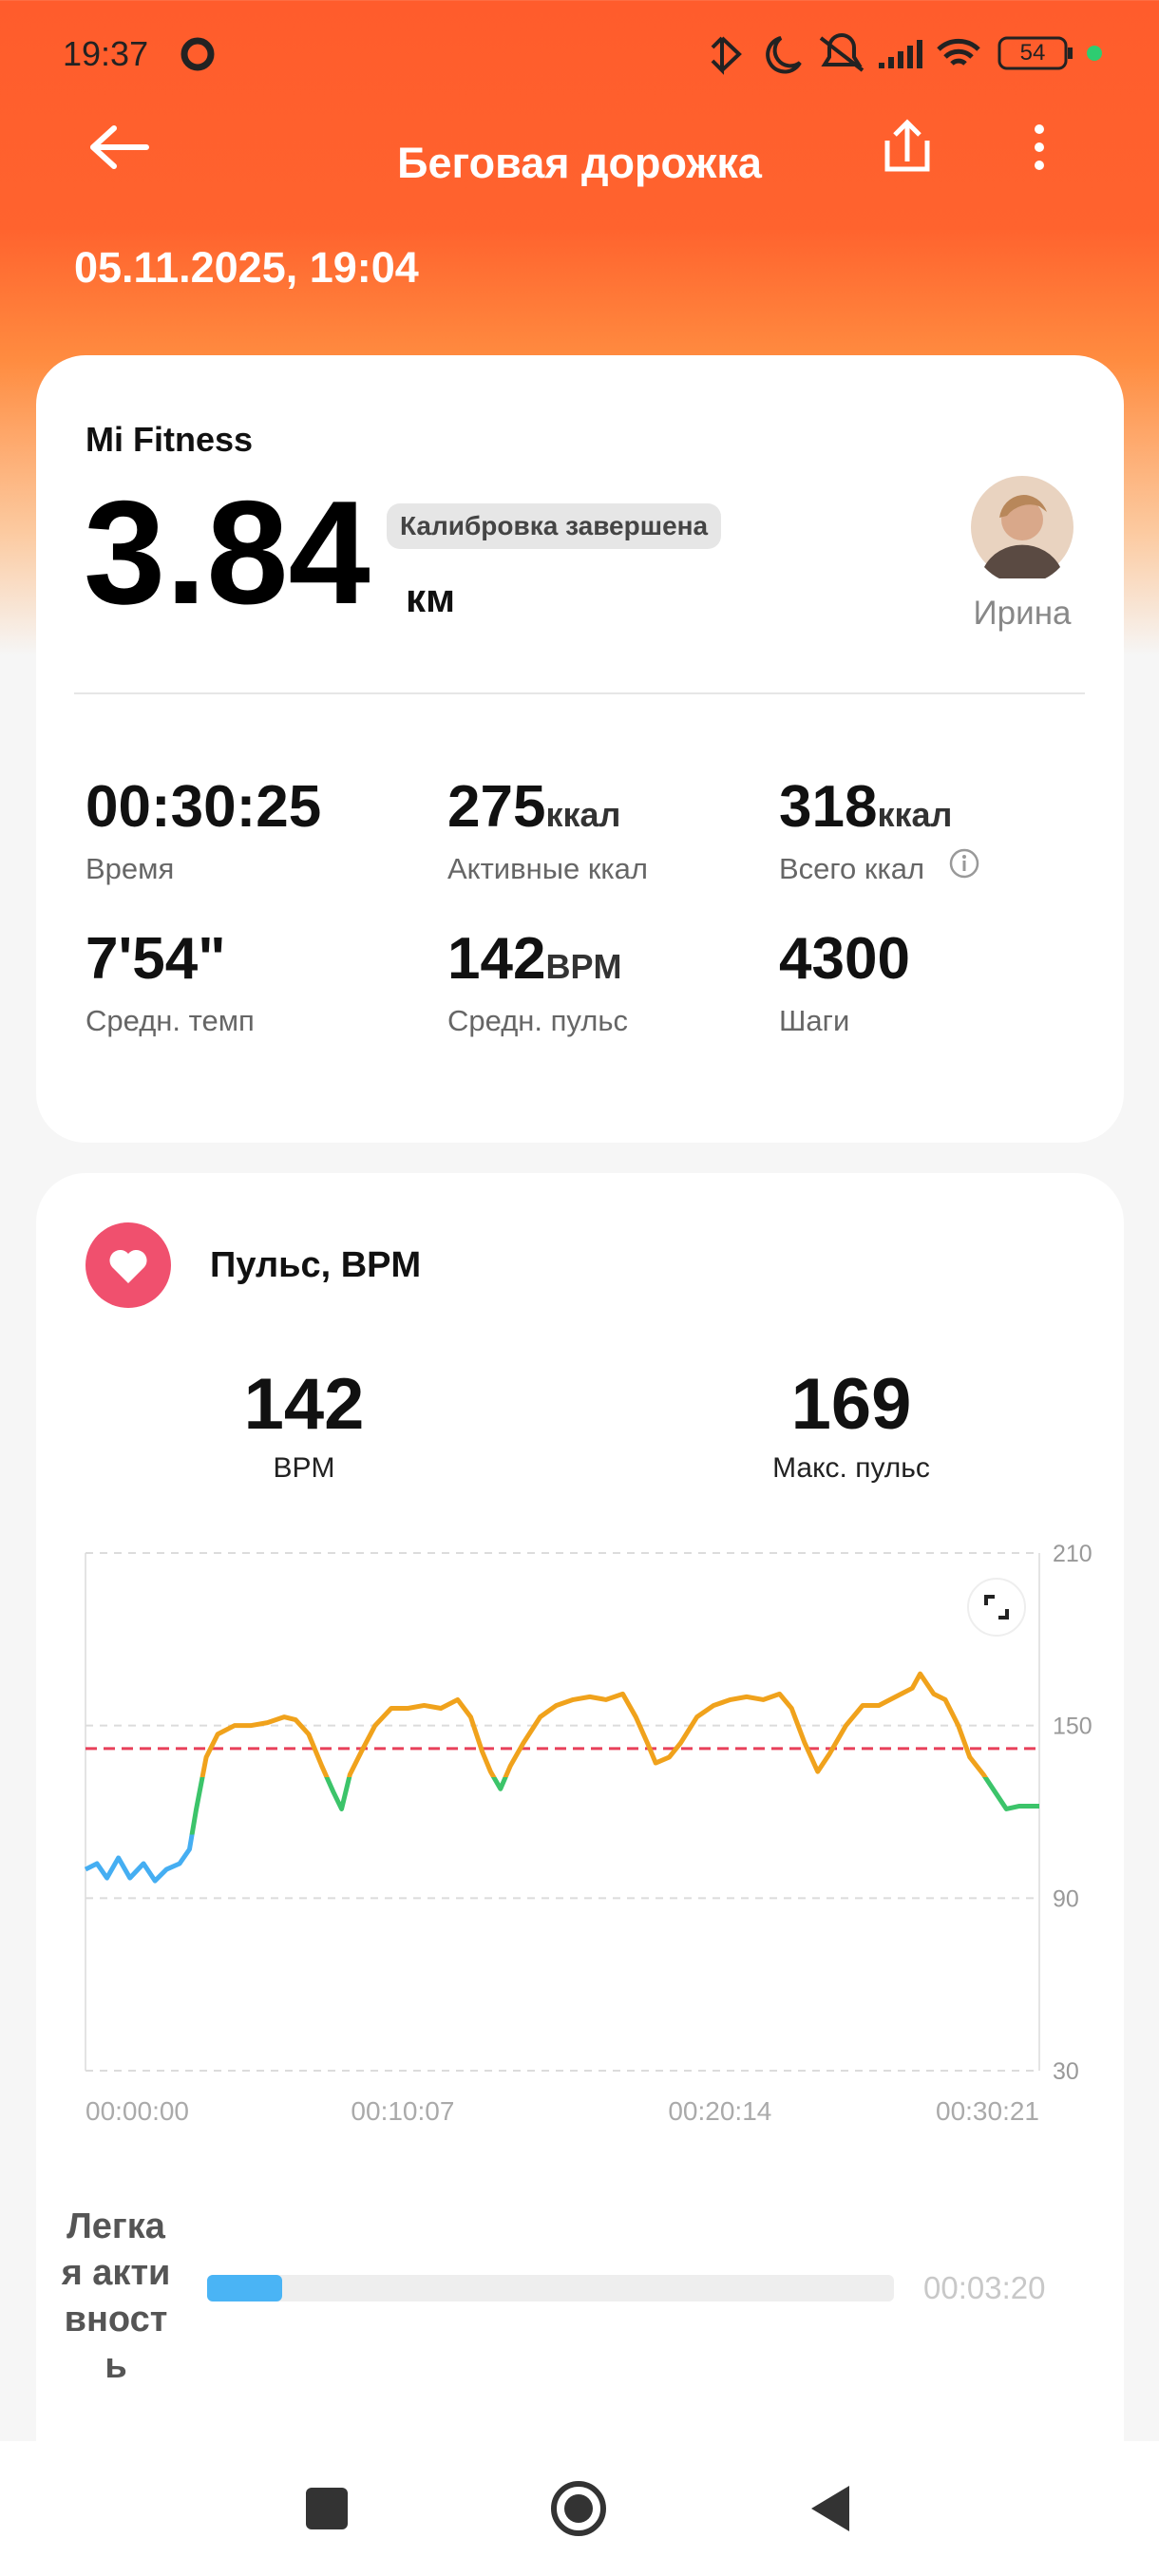 The width and height of the screenshot is (1159, 2576). Describe the element at coordinates (197, 54) in the screenshot. I see `status-icon` at that location.